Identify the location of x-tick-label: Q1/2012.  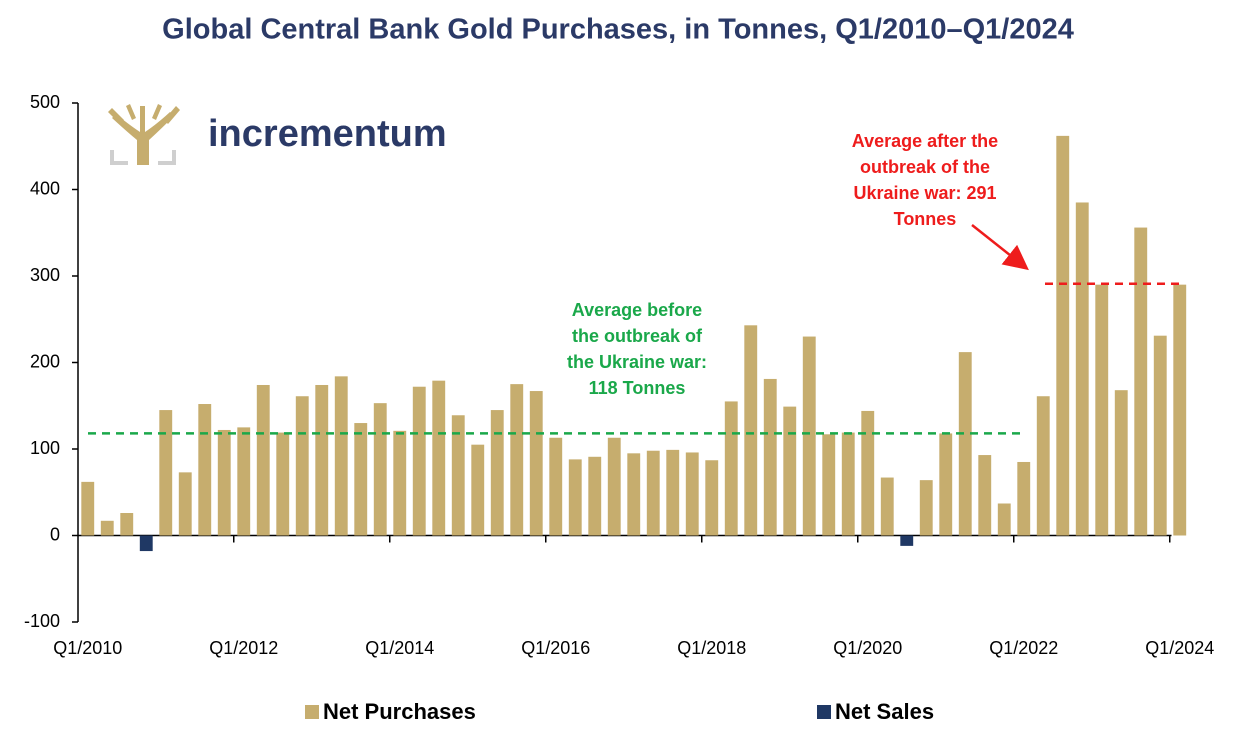
(243, 648).